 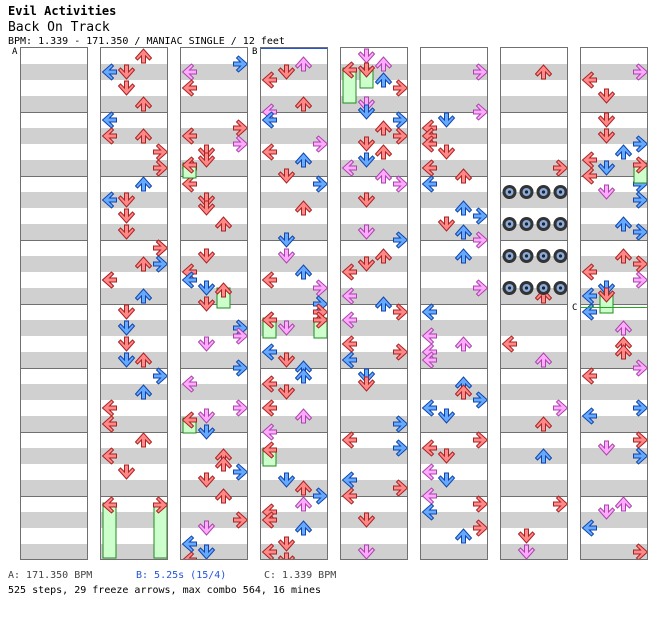 I want to click on bpm-change-line-c, so click(x=614, y=307).